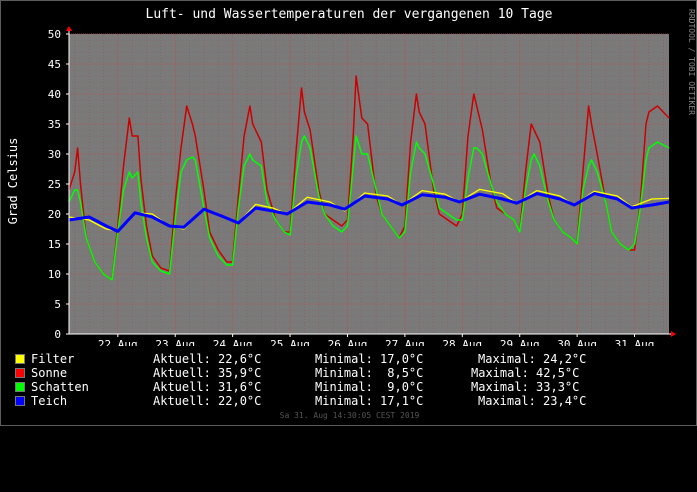 The width and height of the screenshot is (697, 492). I want to click on y-tick-label: 20, so click(54, 214).